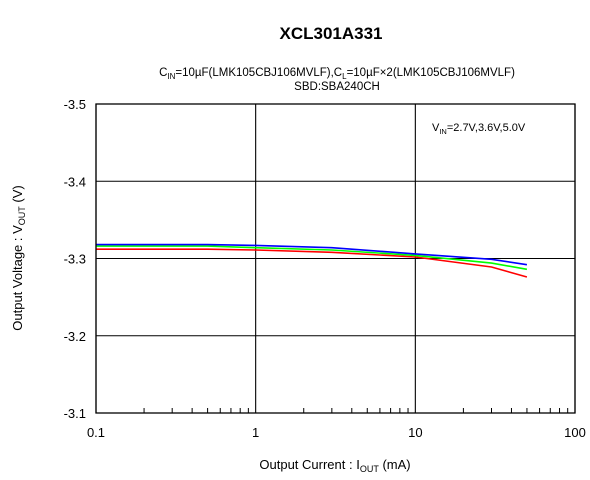 This screenshot has width=590, height=480. I want to click on x-tick-labels: 0.1 1 10 100, so click(336, 432).